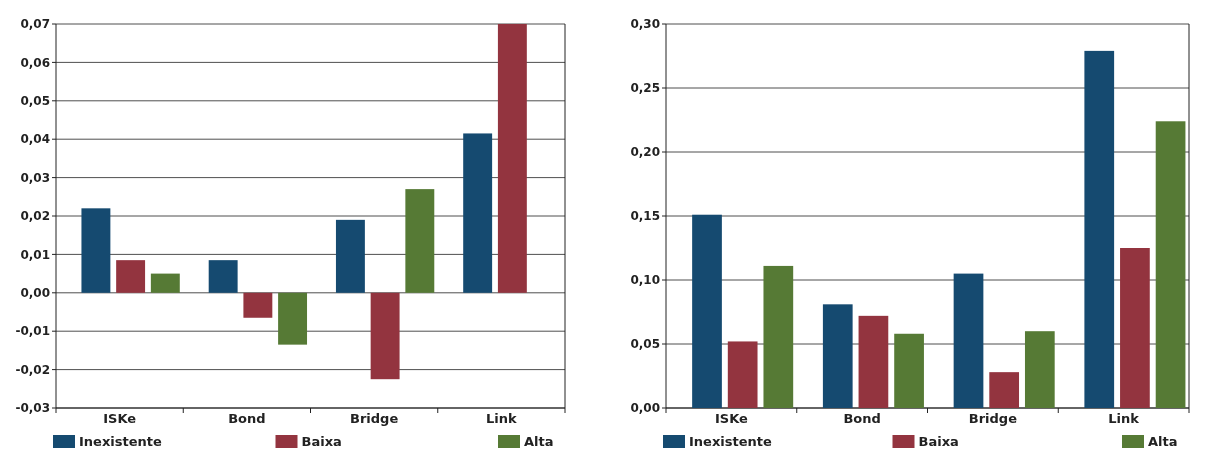  Describe the element at coordinates (35, 139) in the screenshot. I see `y-tick-label: 0,04` at that location.